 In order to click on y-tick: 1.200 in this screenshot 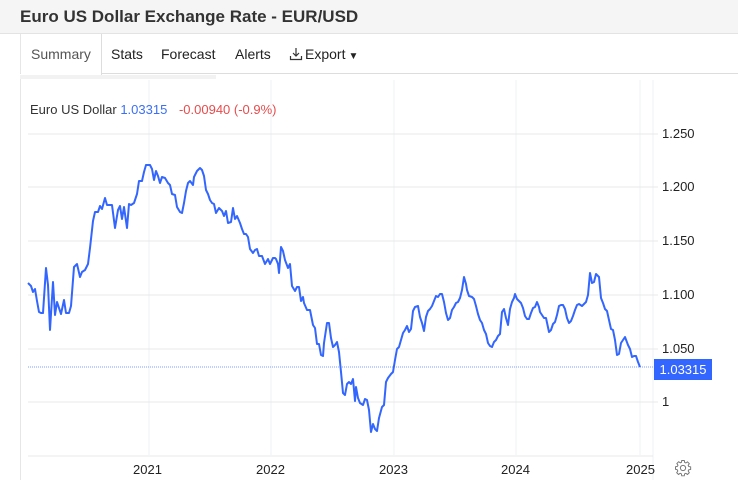, I will do `click(678, 186)`.